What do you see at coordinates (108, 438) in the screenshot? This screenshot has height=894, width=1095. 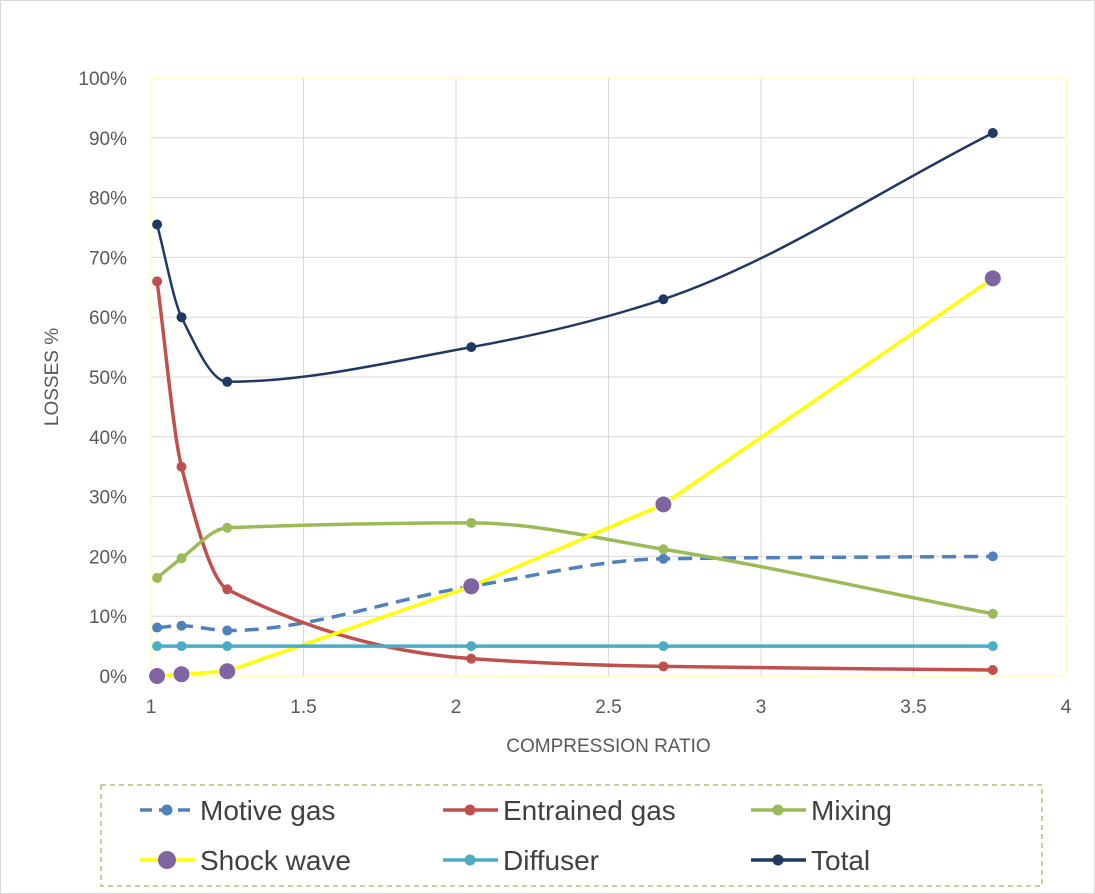 I see `y-tick-label: 40%` at bounding box center [108, 438].